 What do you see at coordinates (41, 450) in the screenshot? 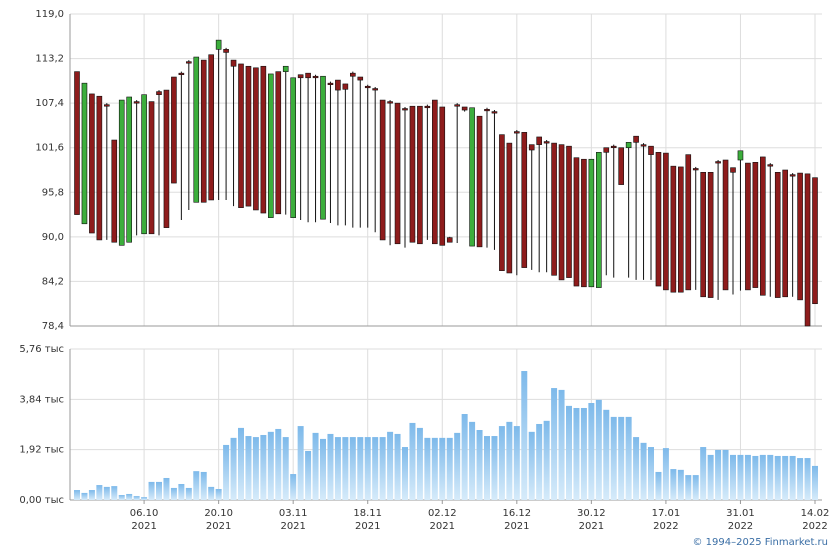
I see `y-tick-label: 1,92 тыс` at bounding box center [41, 450].